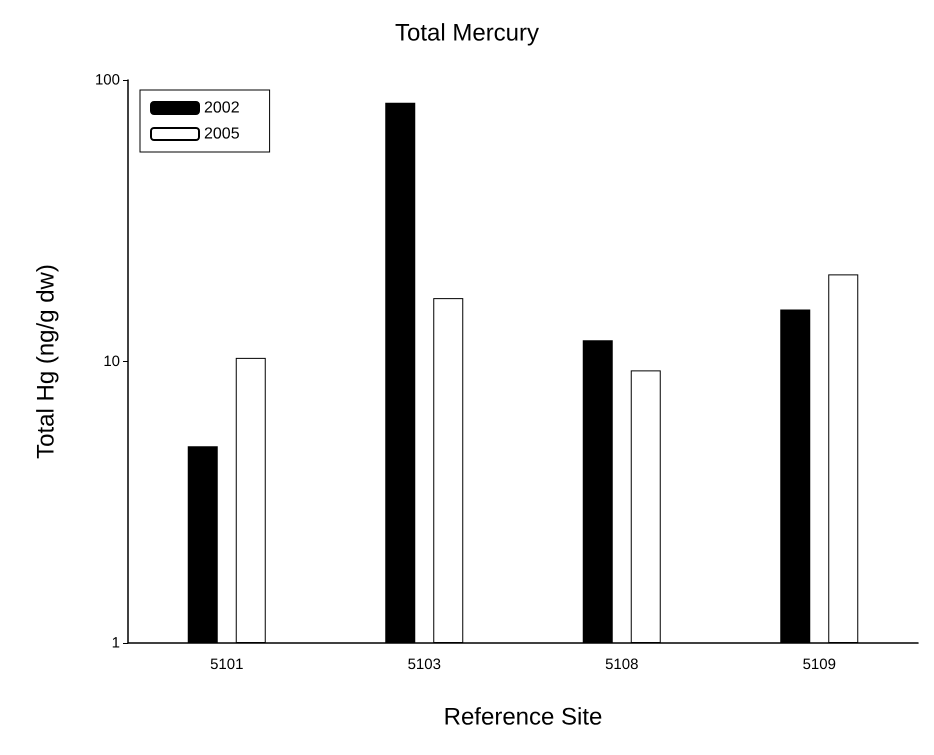 Image resolution: width=934 pixels, height=755 pixels. Describe the element at coordinates (467, 33) in the screenshot. I see `chart-title: Total Mercury` at that location.